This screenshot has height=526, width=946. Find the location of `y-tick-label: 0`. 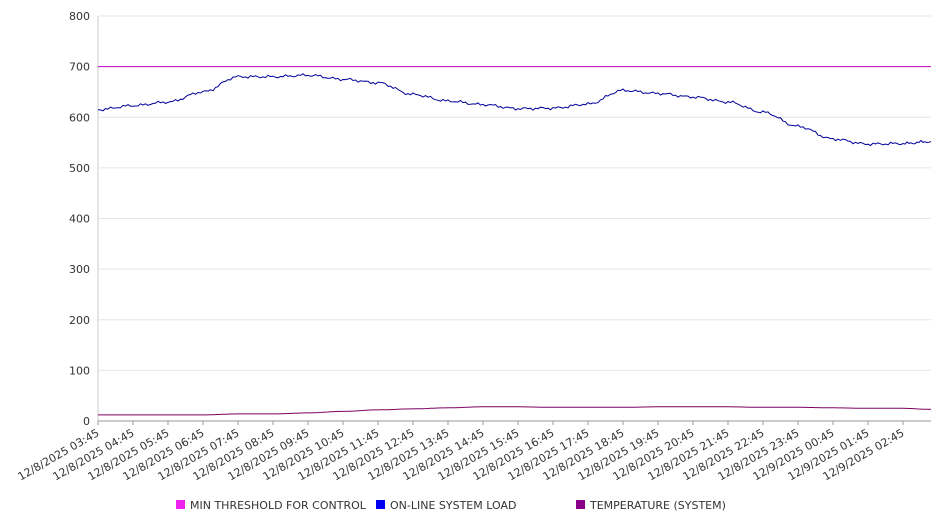

y-tick-label: 0 is located at coordinates (86, 421).